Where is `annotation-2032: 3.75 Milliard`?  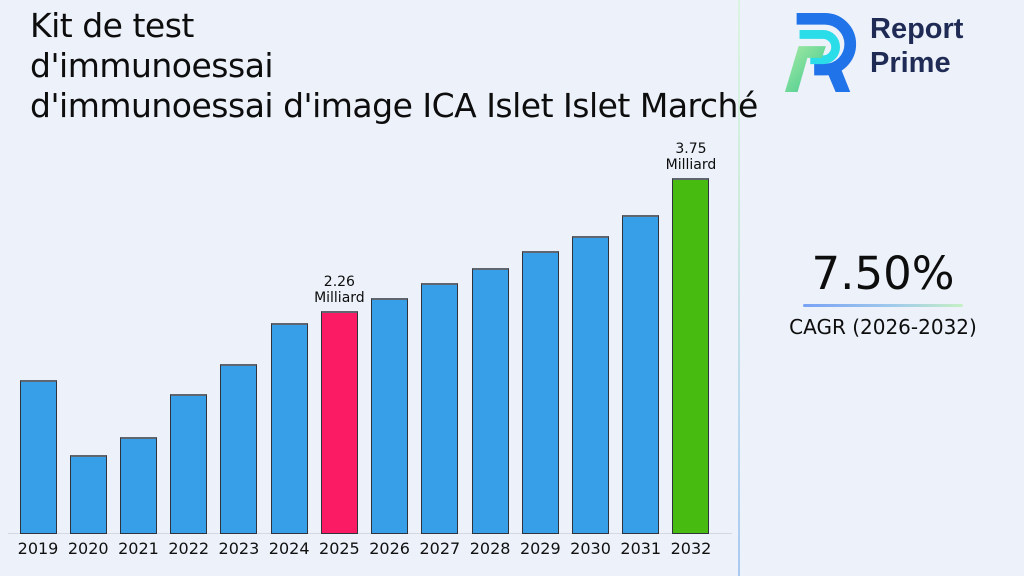 annotation-2032: 3.75 Milliard is located at coordinates (691, 157).